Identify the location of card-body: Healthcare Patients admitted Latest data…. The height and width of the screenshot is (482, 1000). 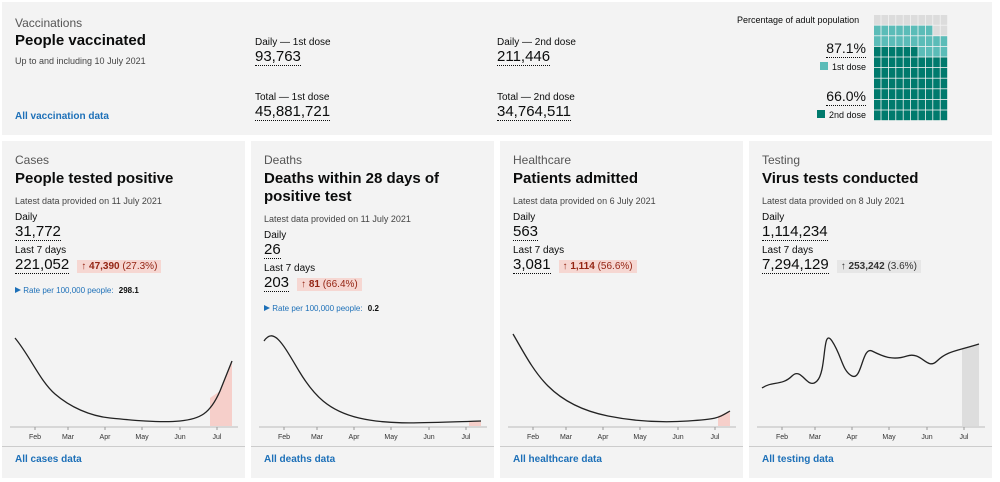
(623, 213).